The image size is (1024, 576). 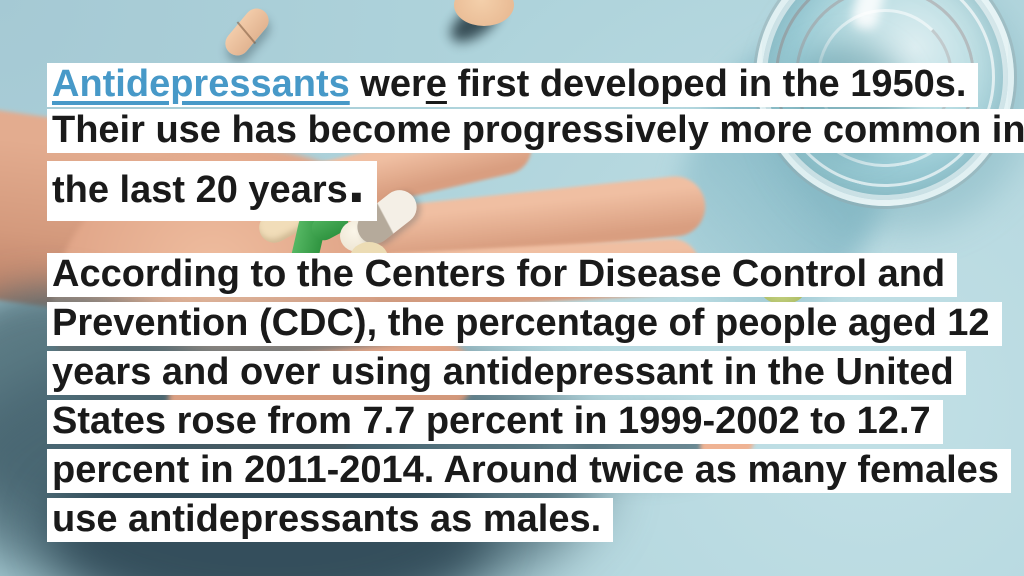 What do you see at coordinates (436, 84) in the screenshot?
I see `text-segment-underlined: e` at bounding box center [436, 84].